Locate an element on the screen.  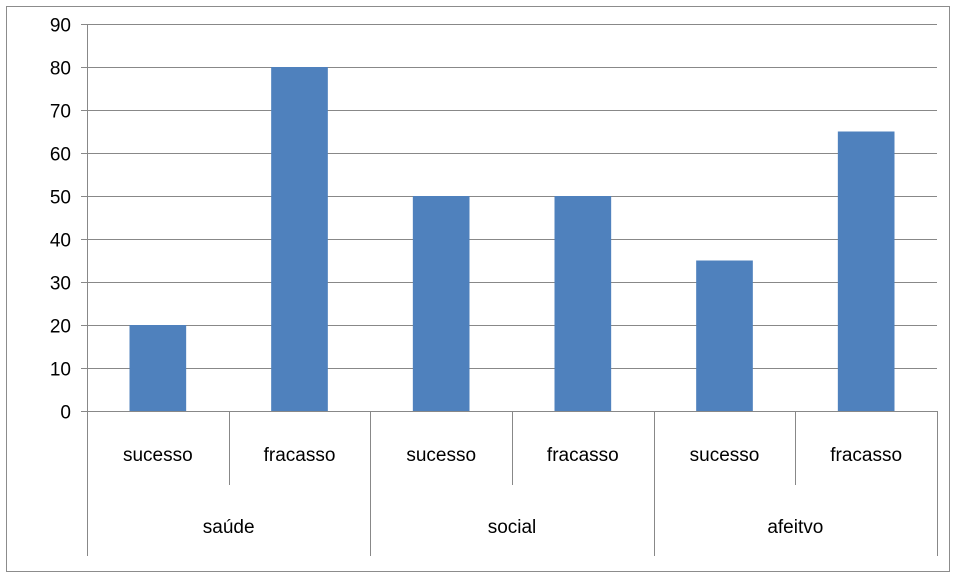
y-tick-label: 30 is located at coordinates (60, 284).